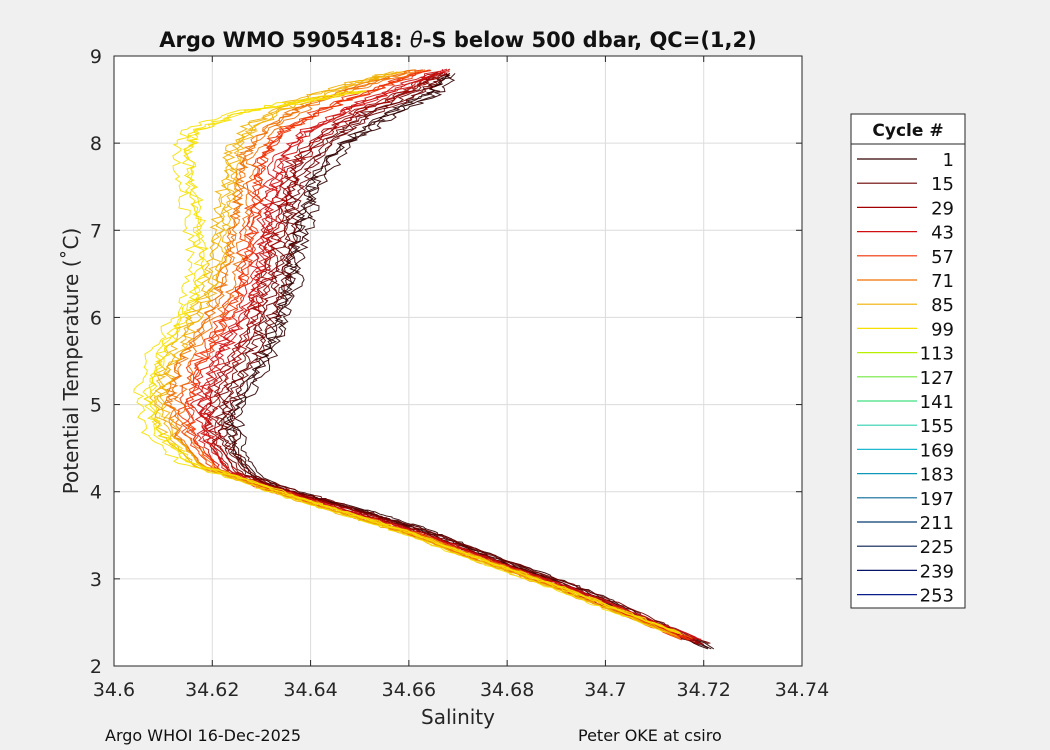 The width and height of the screenshot is (1050, 750). I want to click on legend-label: 57, so click(942, 257).